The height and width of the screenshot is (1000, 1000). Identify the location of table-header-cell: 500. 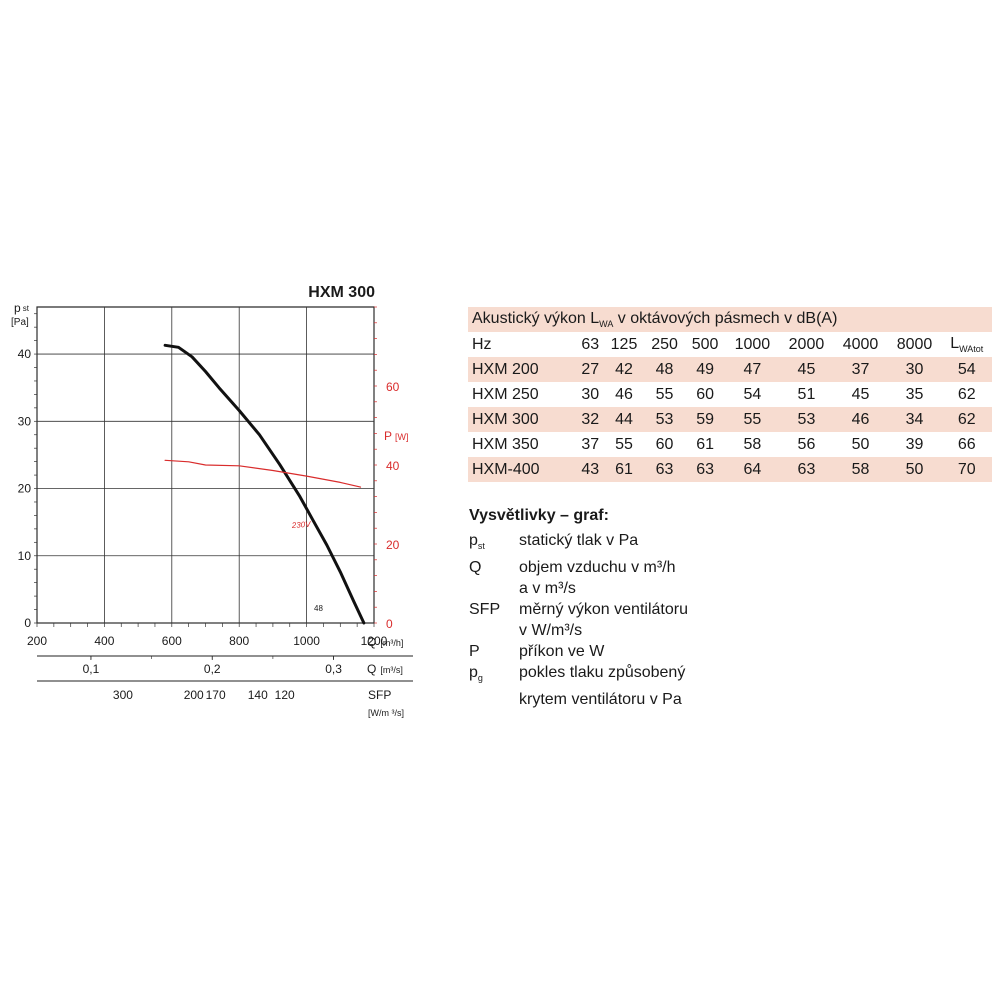
(705, 344).